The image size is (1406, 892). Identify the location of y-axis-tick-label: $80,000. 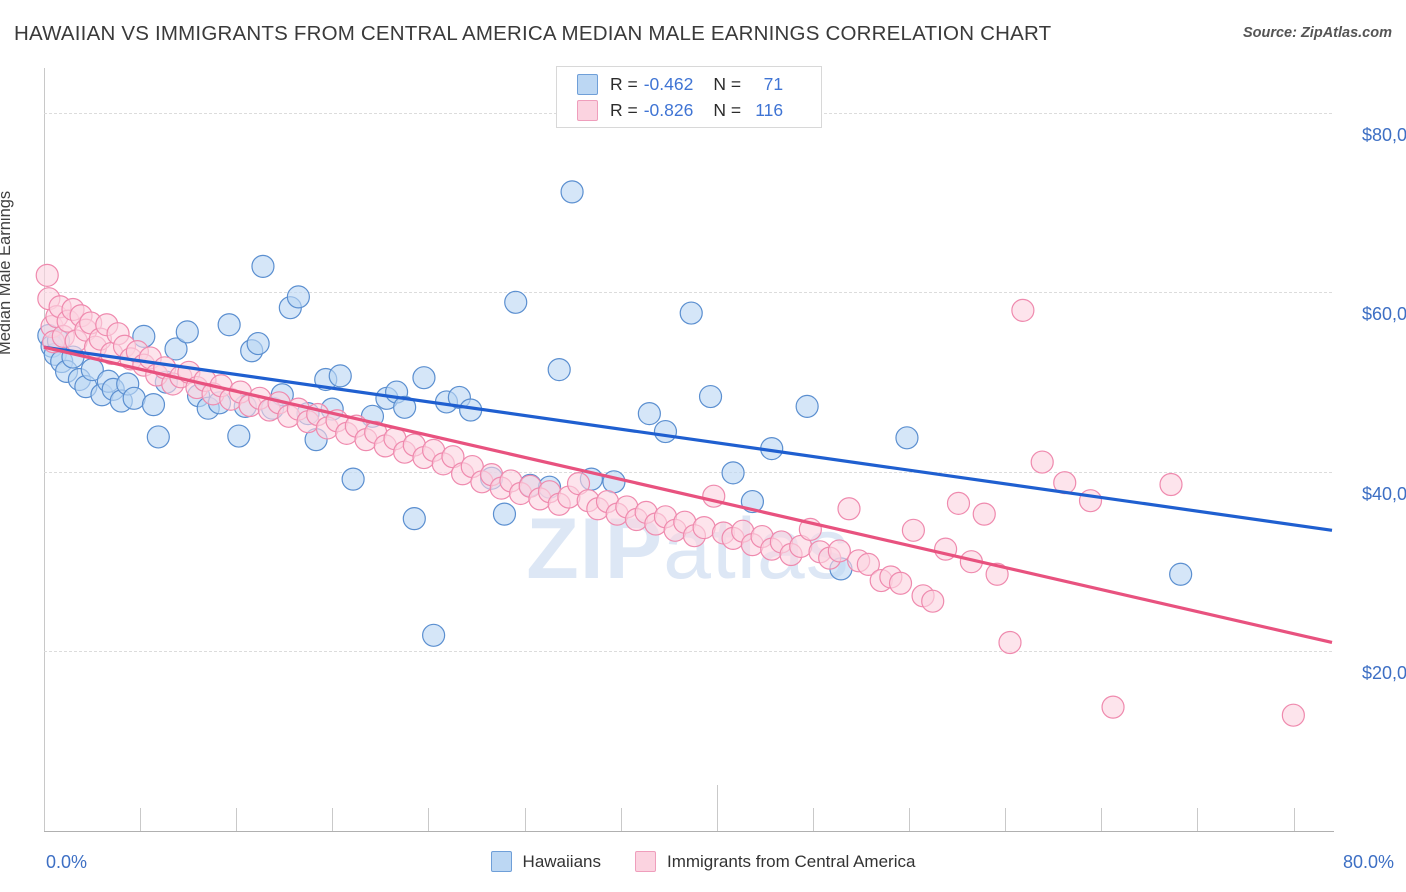
(1384, 134).